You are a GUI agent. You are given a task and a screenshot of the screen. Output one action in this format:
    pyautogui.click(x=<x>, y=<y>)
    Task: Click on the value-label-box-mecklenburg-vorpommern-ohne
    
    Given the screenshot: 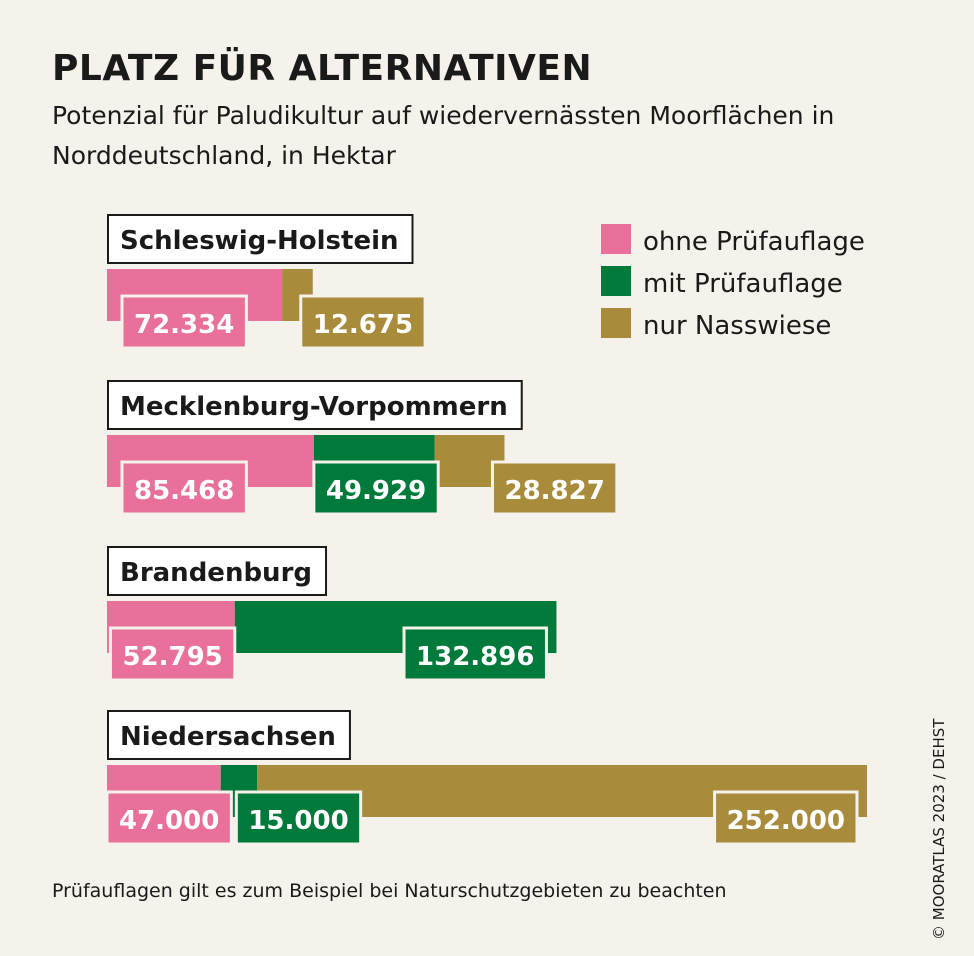 What is the action you would take?
    pyautogui.click(x=184, y=488)
    